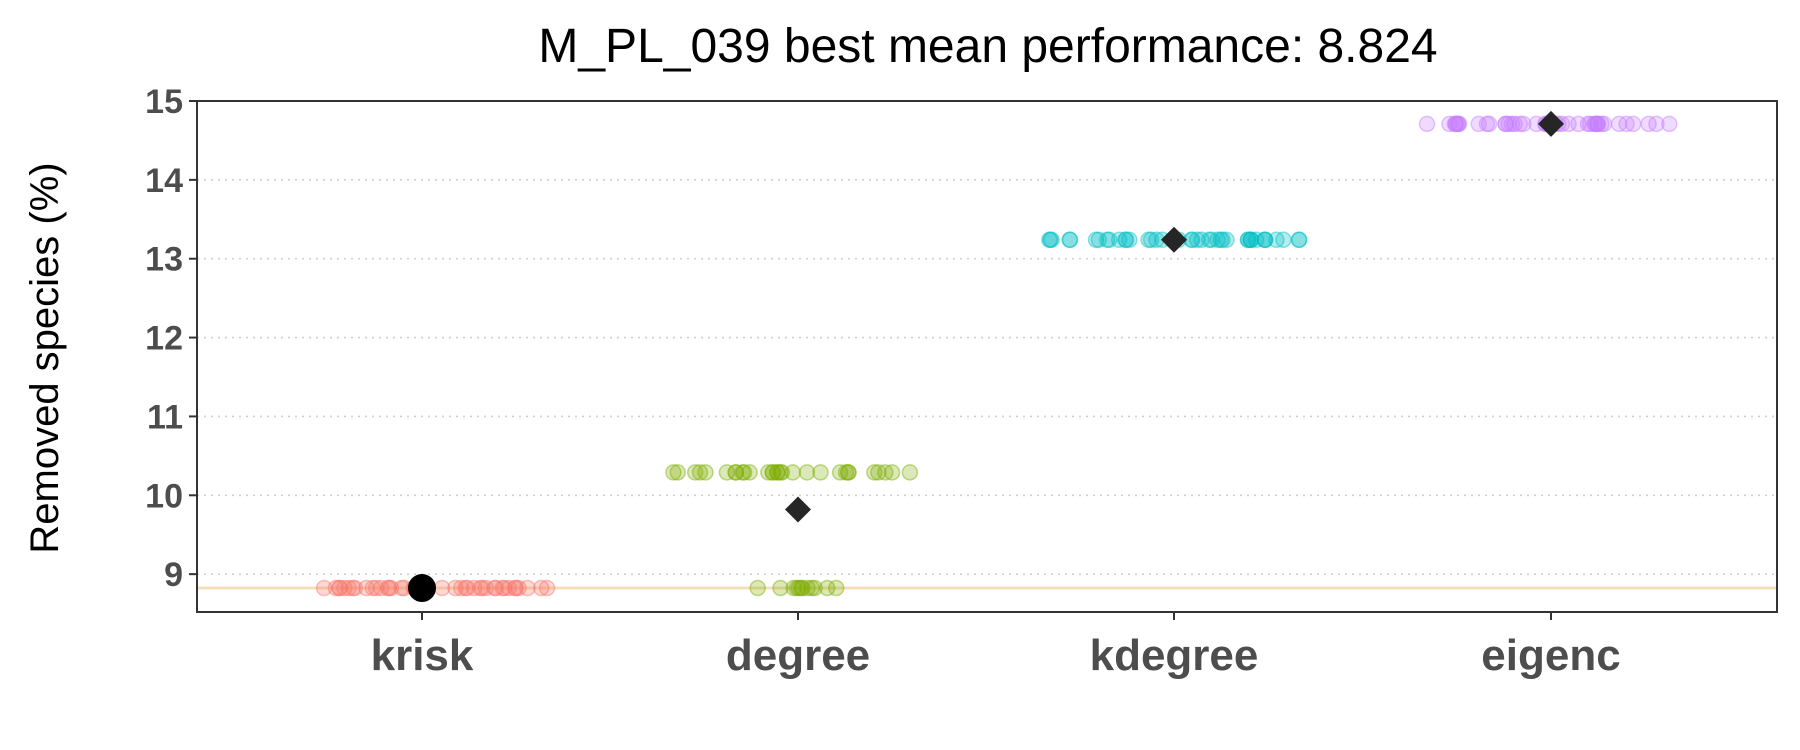 This screenshot has height=750, width=1800. I want to click on y-axis: 9 10 11 12 13 14 15, so click(171, 338).